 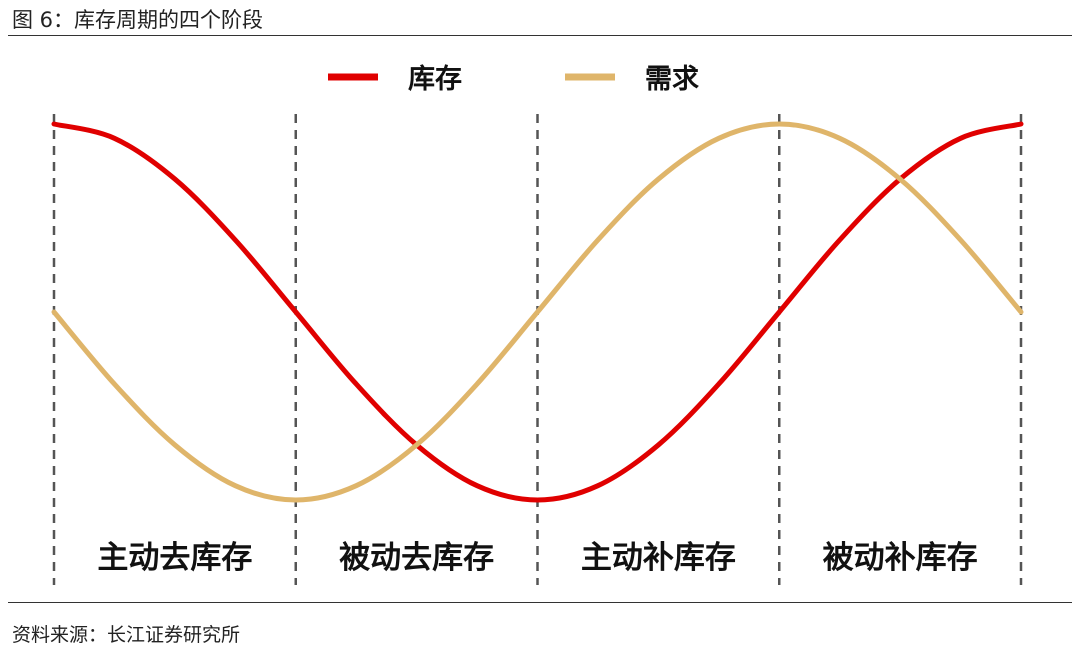 What do you see at coordinates (900, 558) in the screenshot?
I see `phase-label-4: 被动补库存` at bounding box center [900, 558].